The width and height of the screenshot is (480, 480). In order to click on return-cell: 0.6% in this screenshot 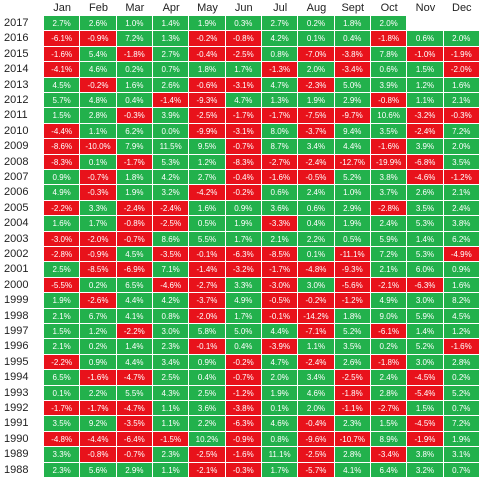, I will do `click(316, 208)`.